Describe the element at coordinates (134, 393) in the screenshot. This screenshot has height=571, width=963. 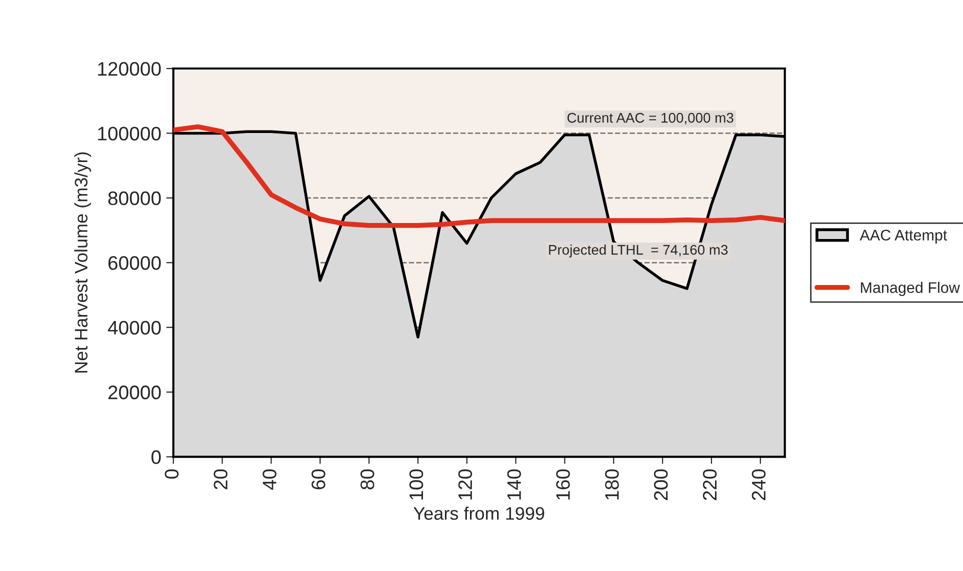
I see `y-tick-label: 20000` at that location.